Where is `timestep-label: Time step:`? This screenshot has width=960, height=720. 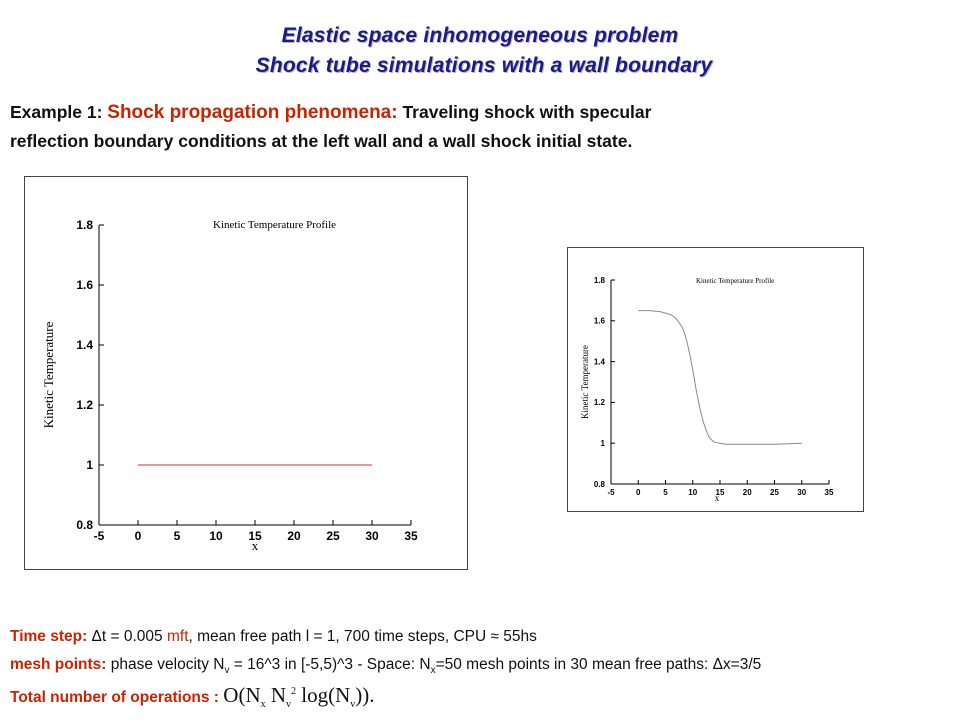 timestep-label: Time step: is located at coordinates (49, 636).